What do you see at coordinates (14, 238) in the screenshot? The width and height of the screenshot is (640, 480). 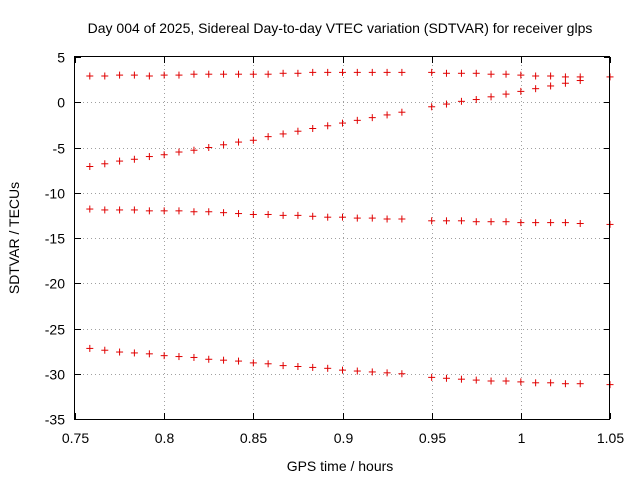 I see `y-axis-label: SDTVAR / TECUs` at bounding box center [14, 238].